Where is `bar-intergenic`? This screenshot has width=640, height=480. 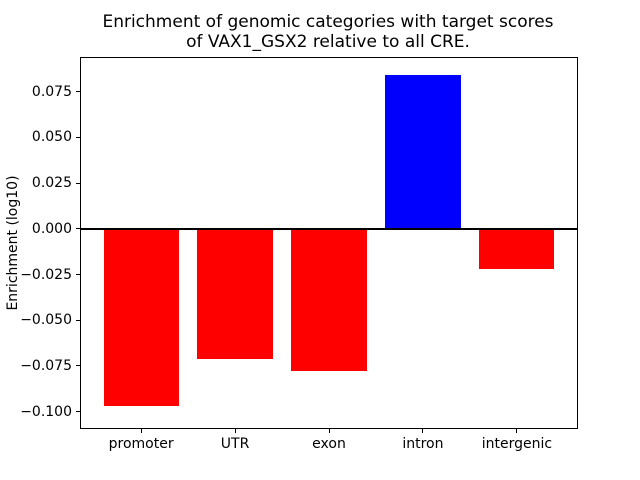 bar-intergenic is located at coordinates (517, 249).